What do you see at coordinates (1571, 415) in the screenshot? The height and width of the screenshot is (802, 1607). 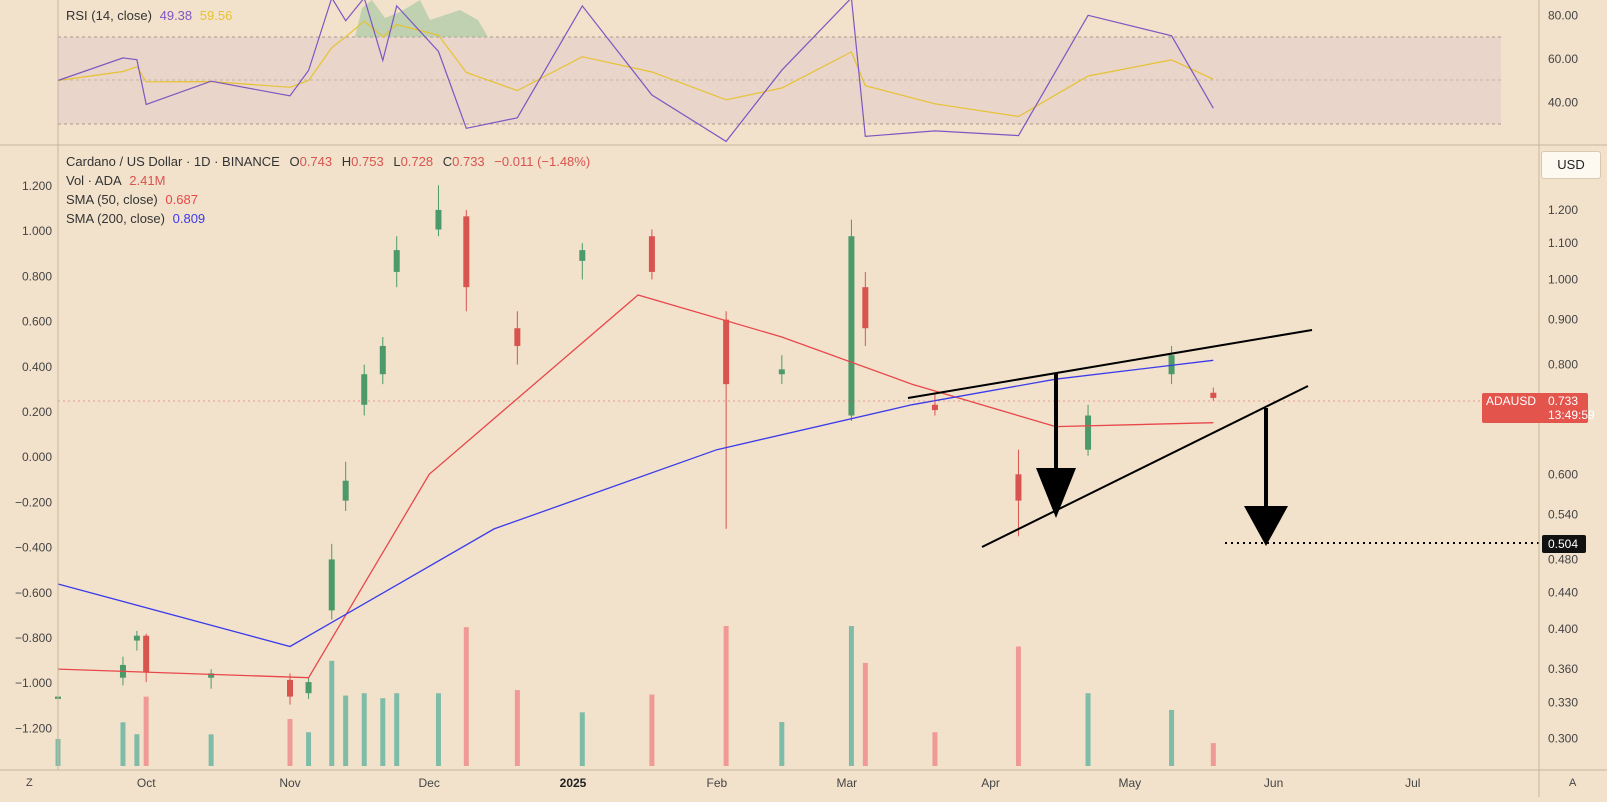 I see `price-tag-countdown: 13:49:59` at bounding box center [1571, 415].